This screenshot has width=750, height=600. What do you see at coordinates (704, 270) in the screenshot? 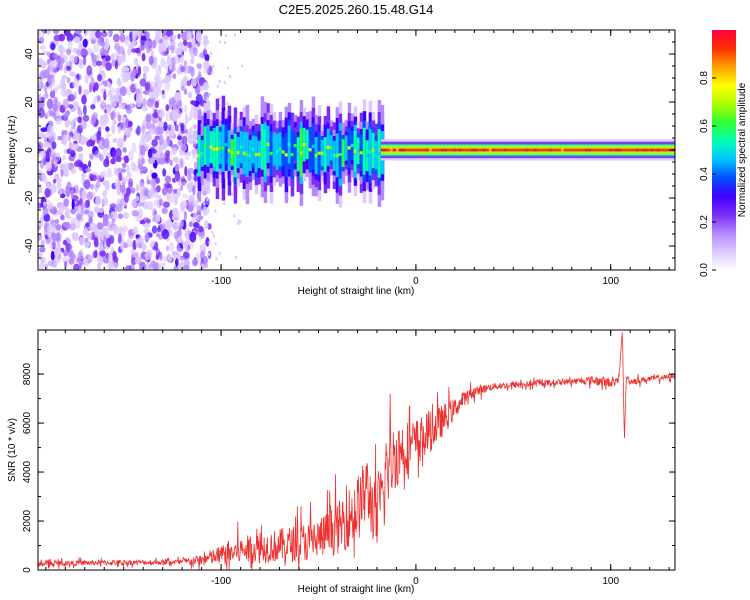
I see `colorbar-tick-label: 0.0` at bounding box center [704, 270].